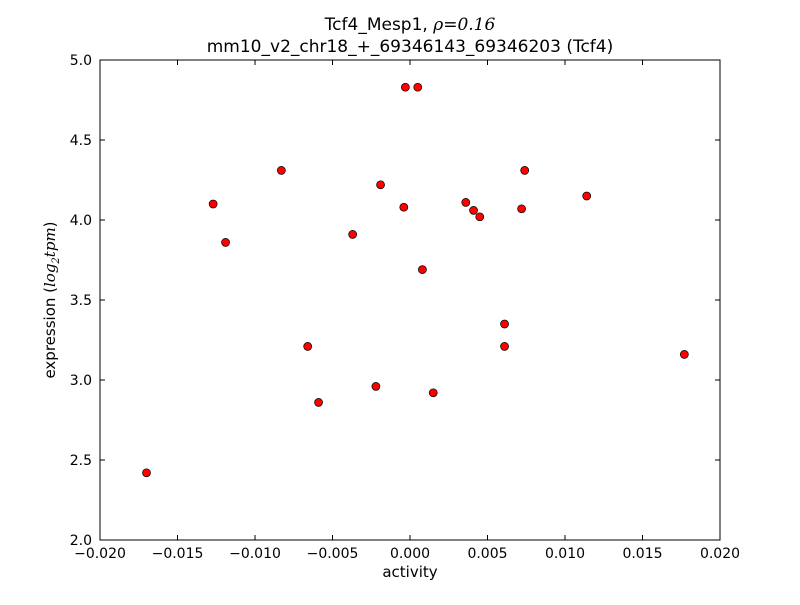 The height and width of the screenshot is (605, 800). Describe the element at coordinates (81, 221) in the screenshot. I see `y-tick-label: 4.0` at that location.